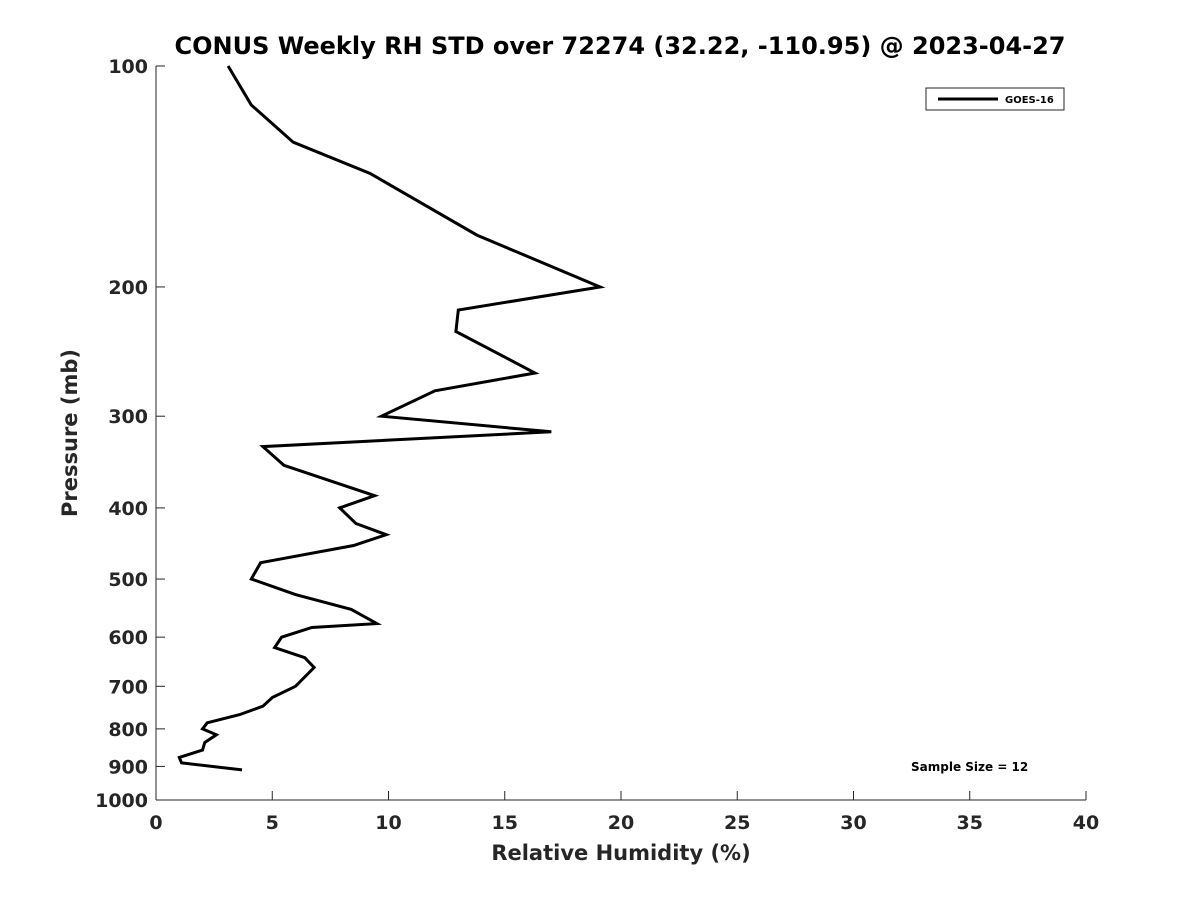  Describe the element at coordinates (128, 580) in the screenshot. I see `y-tick-label: 500` at that location.